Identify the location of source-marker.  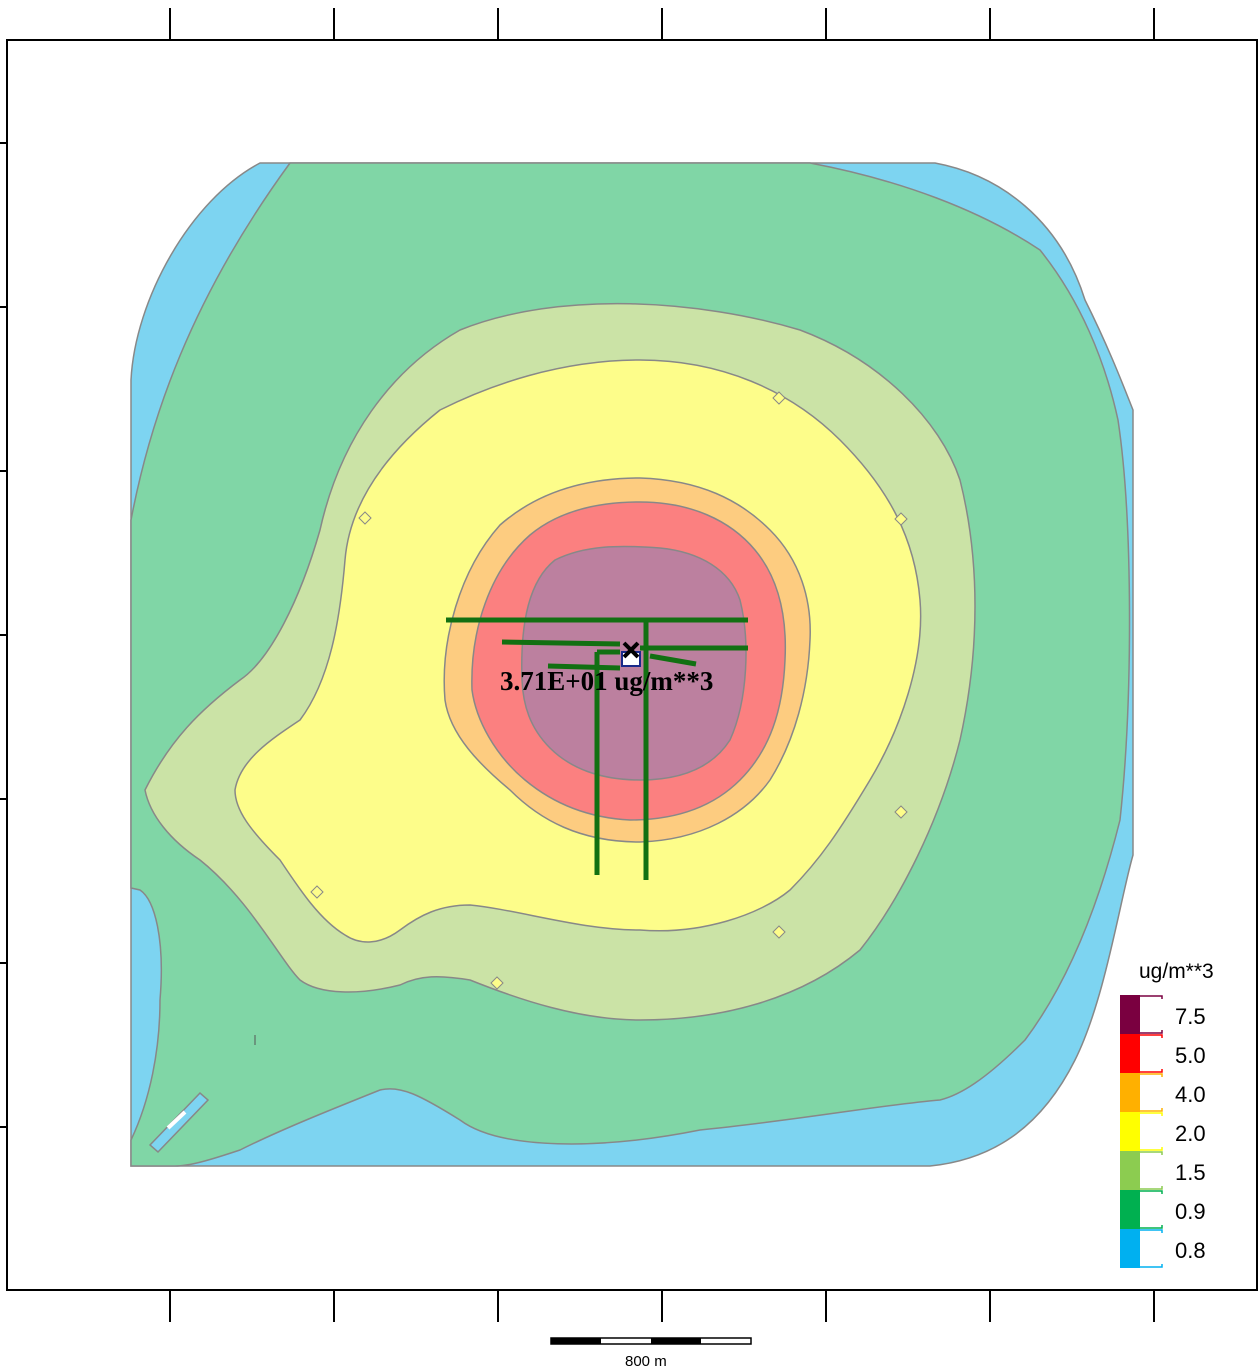
(631, 654).